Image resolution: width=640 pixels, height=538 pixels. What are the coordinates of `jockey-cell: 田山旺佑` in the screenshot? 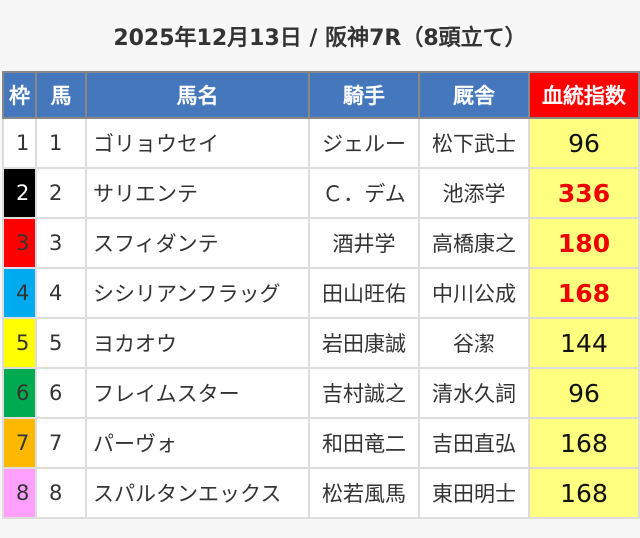 It's located at (364, 293).